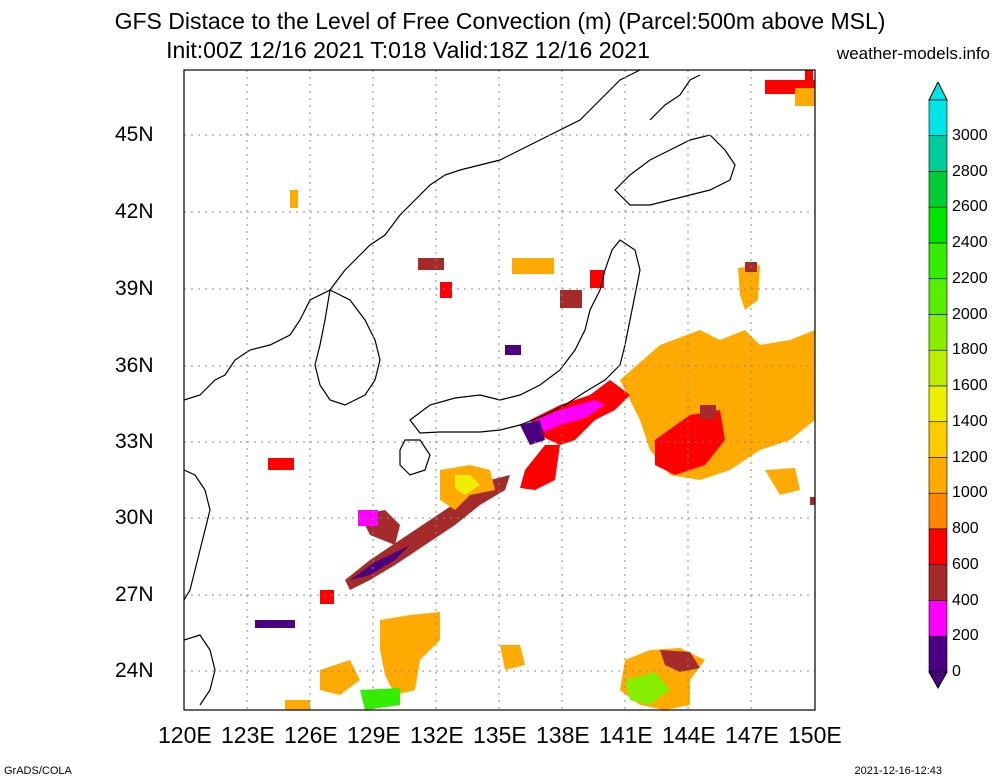 Image resolution: width=1000 pixels, height=779 pixels. Describe the element at coordinates (970, 135) in the screenshot. I see `colorbar-label: 3000` at that location.